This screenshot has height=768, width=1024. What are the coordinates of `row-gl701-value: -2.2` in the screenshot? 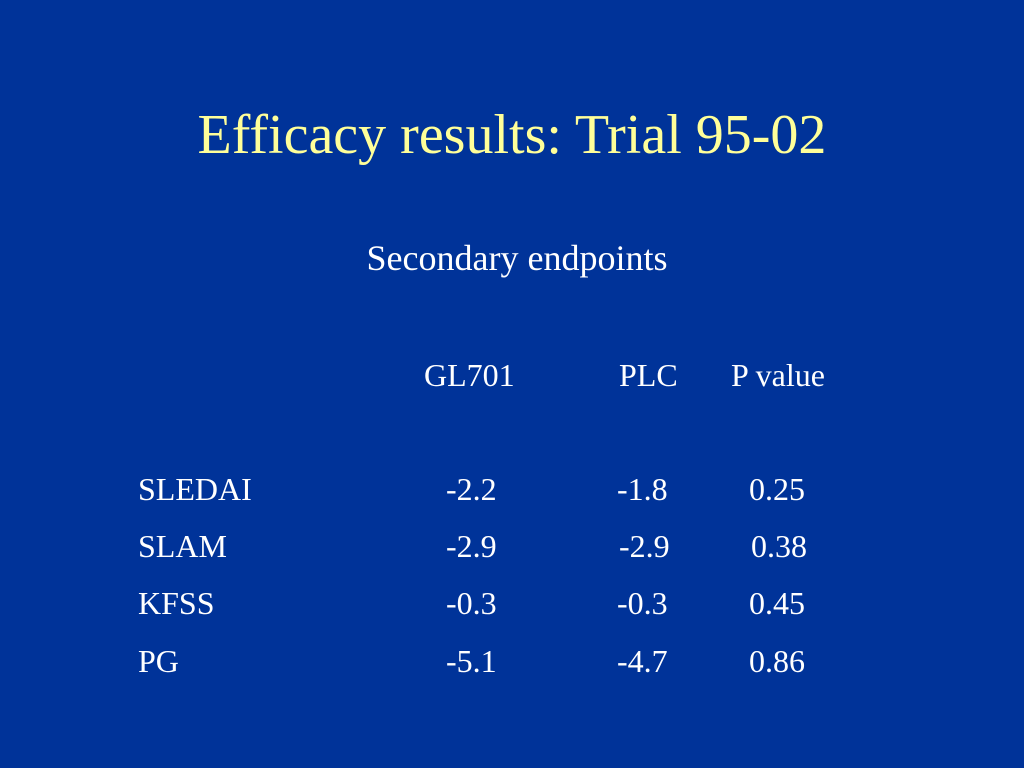 It's located at (471, 489).